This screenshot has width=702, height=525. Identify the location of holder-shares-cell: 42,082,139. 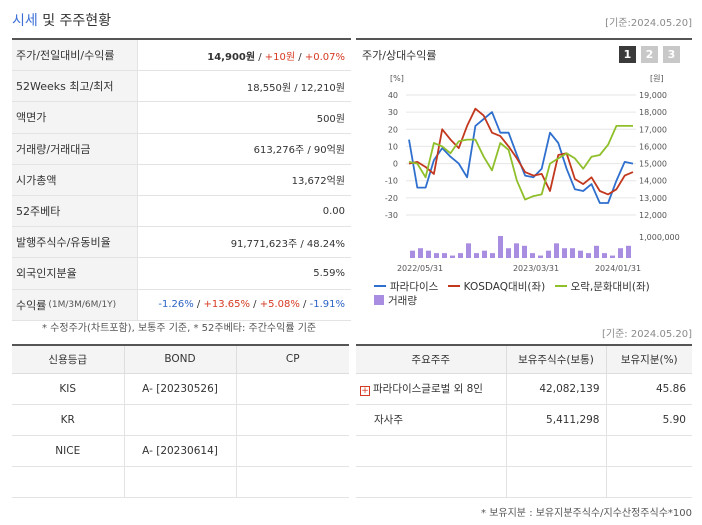
(556, 389).